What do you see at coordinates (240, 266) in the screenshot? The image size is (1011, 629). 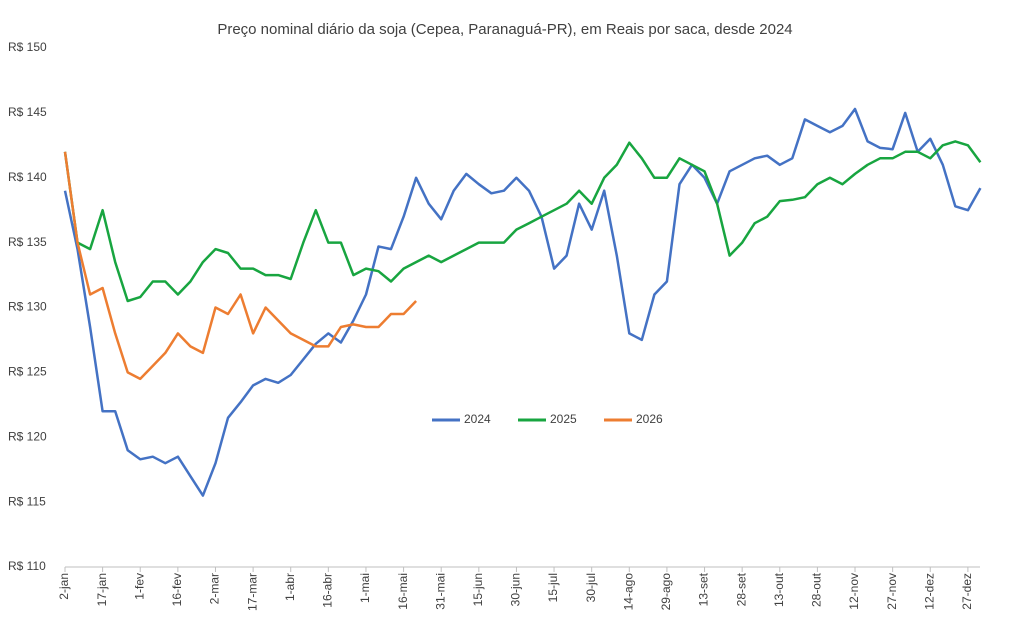 I see `line-series` at bounding box center [240, 266].